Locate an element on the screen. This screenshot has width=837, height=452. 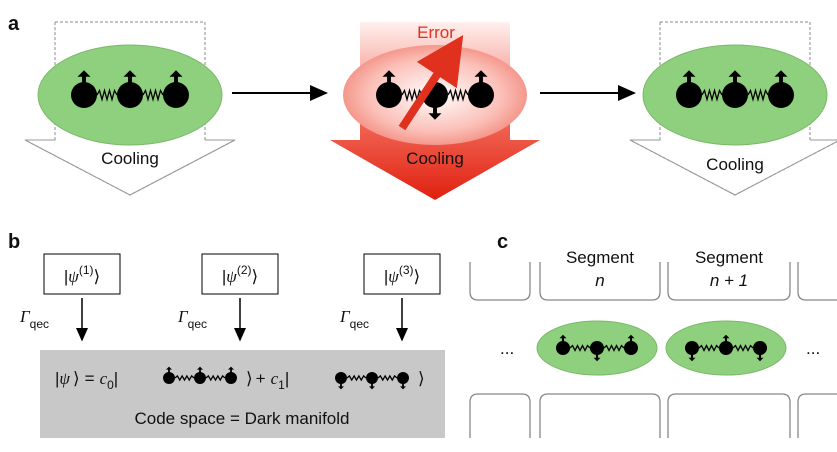
equation-mid: ⟩ + c1| is located at coordinates (267, 380).